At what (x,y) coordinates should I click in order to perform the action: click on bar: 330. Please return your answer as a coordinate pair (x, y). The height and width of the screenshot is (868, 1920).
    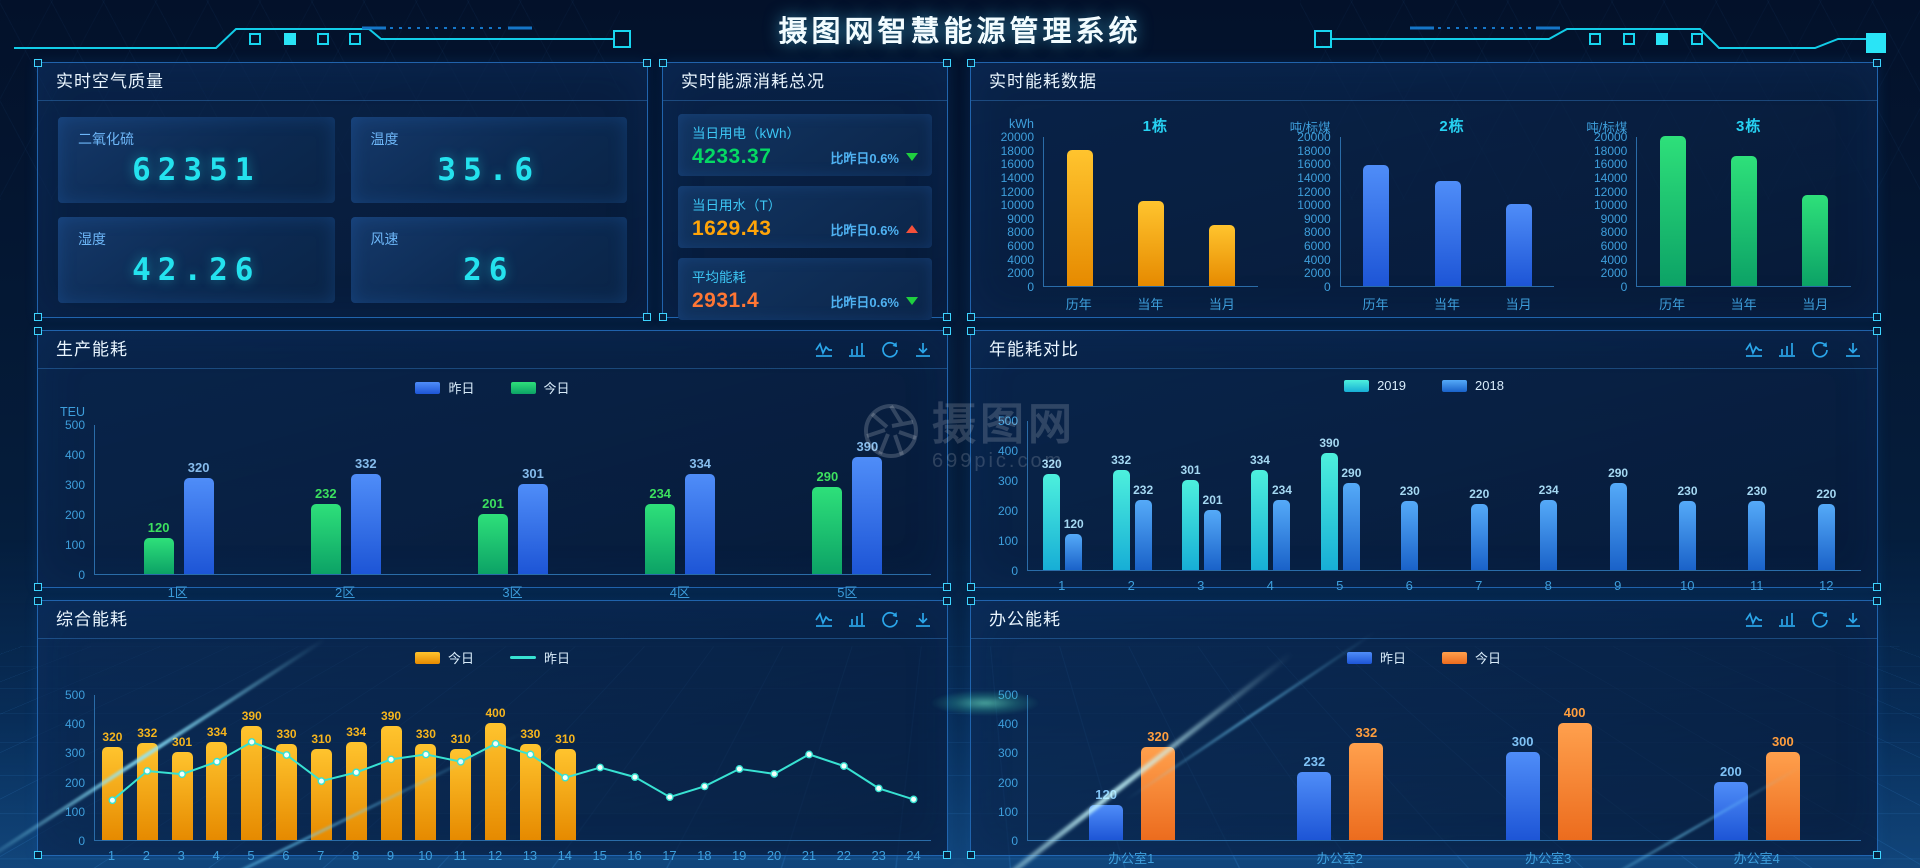
    Looking at the image, I should click on (287, 783).